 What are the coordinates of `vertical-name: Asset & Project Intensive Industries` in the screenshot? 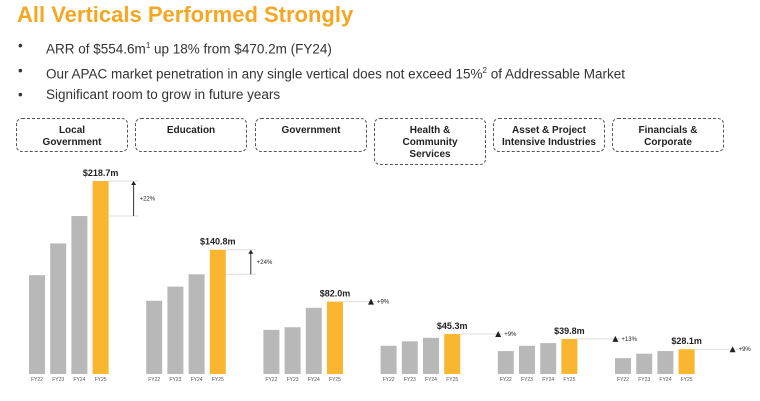 It's located at (549, 136).